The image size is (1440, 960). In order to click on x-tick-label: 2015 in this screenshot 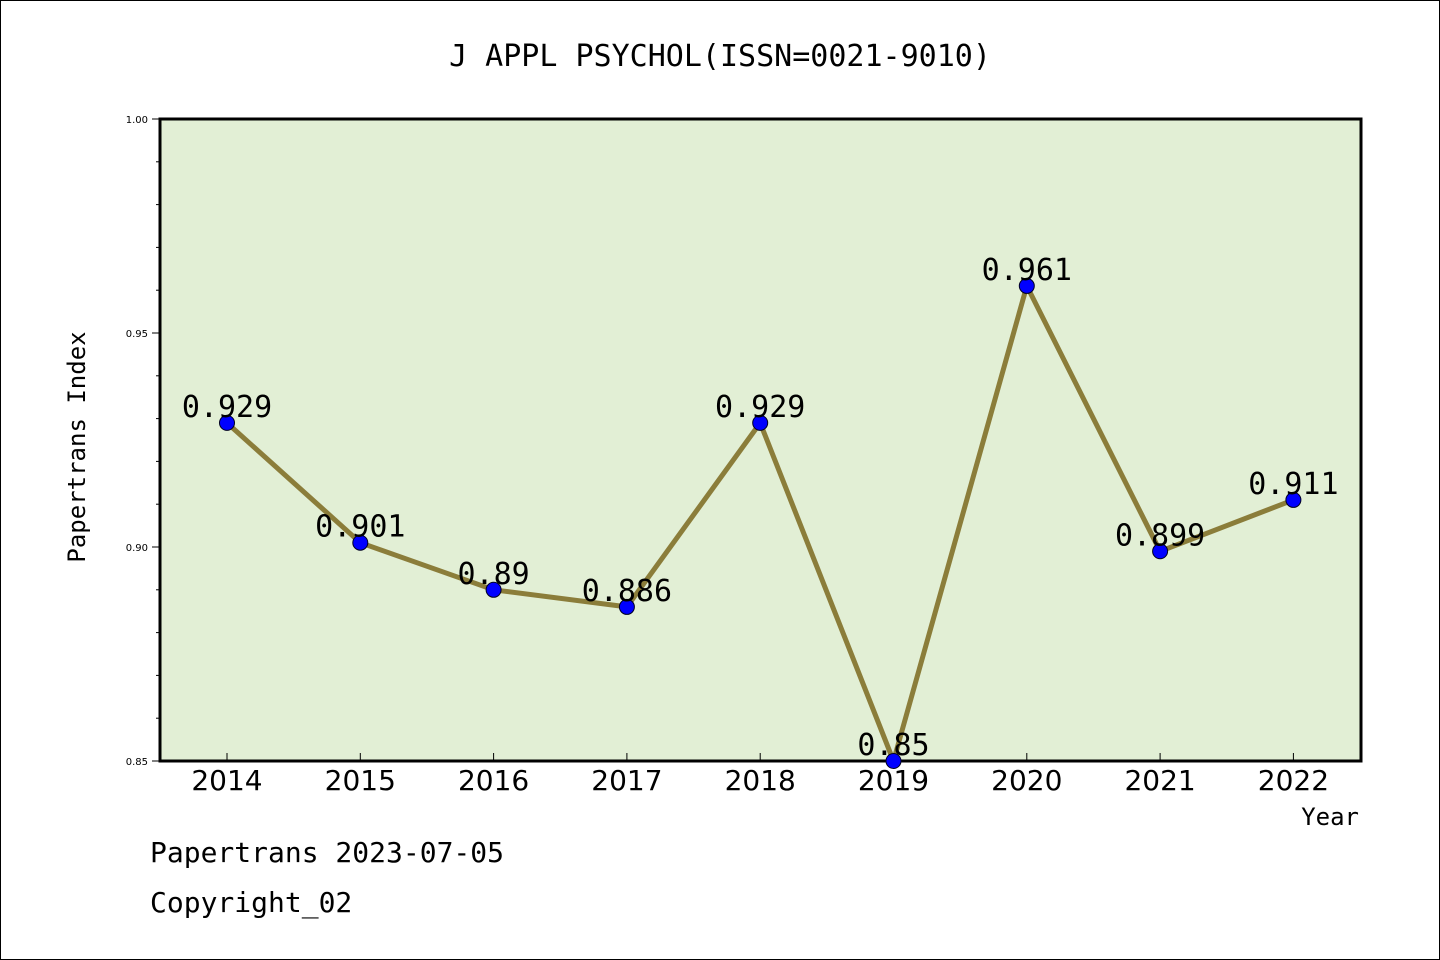, I will do `click(360, 780)`.